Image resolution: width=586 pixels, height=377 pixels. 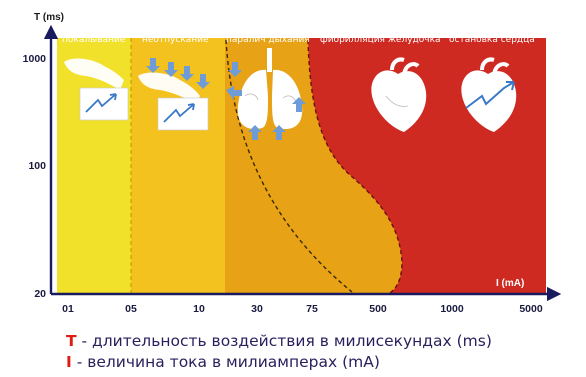 What do you see at coordinates (380, 40) in the screenshot?
I see `zone-label: фибрилляция желудочка` at bounding box center [380, 40].